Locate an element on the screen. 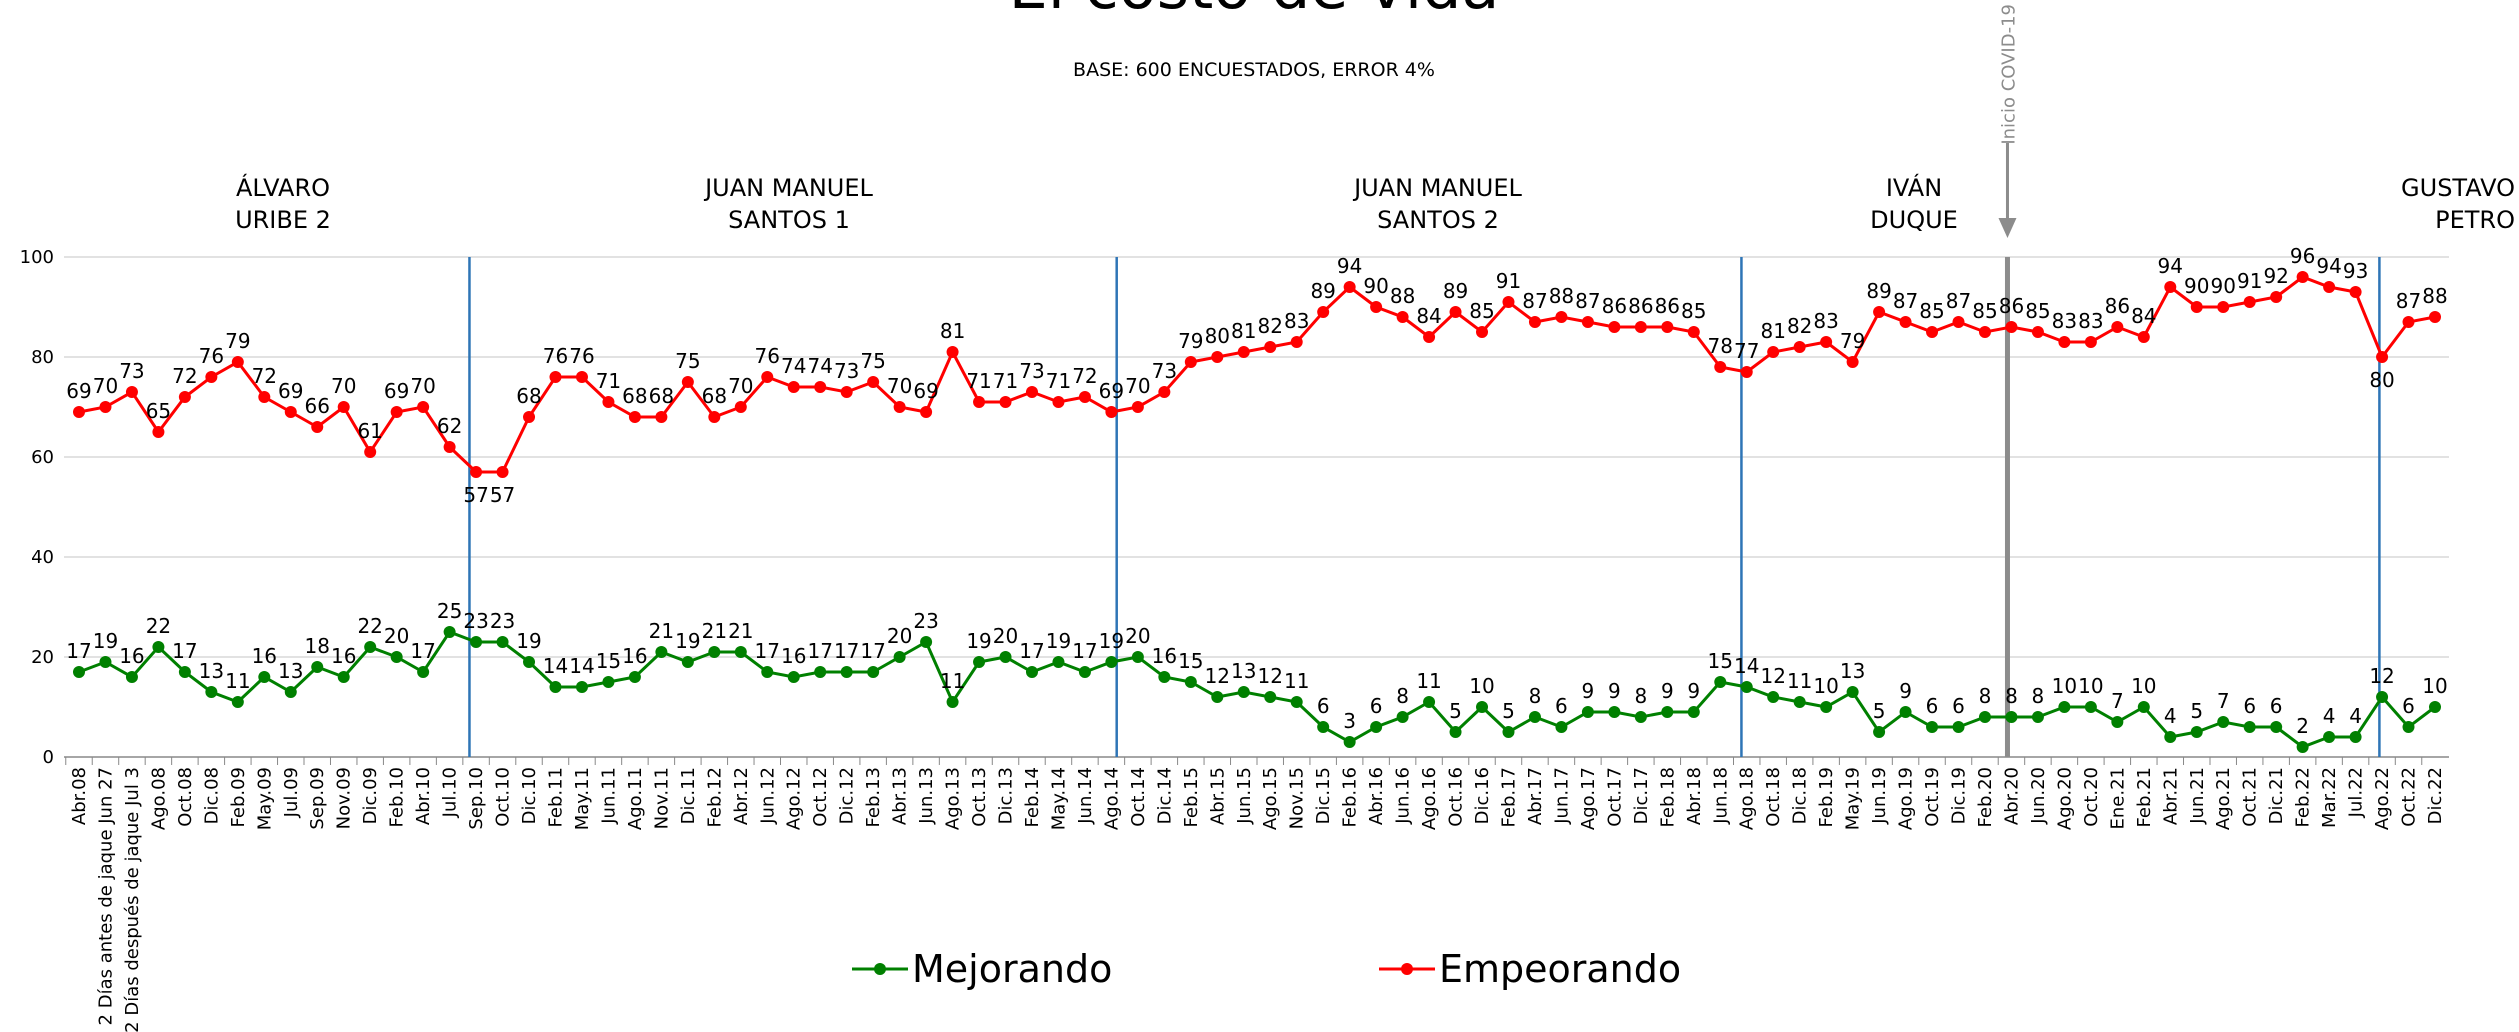 Image resolution: width=2519 pixels, height=1032 pixels. data-label: 86 is located at coordinates (2117, 306).